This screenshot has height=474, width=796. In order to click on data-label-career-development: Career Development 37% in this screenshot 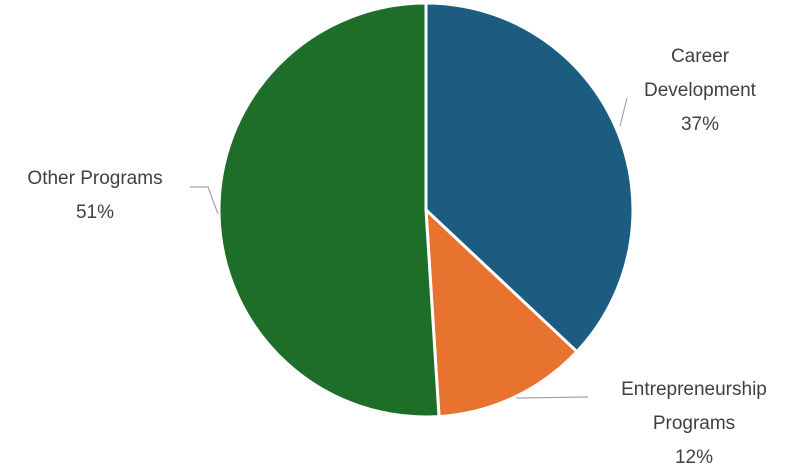, I will do `click(700, 90)`.